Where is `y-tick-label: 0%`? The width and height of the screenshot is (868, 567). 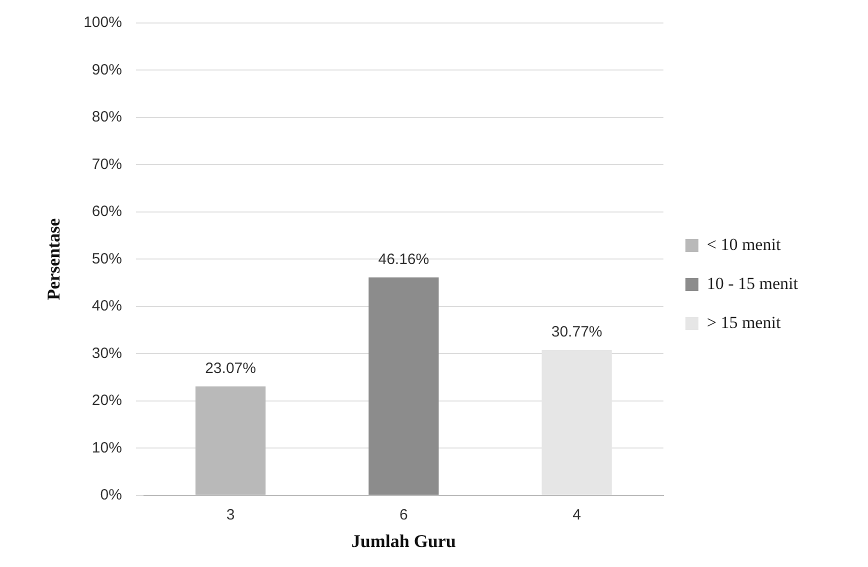 y-tick-label: 0% is located at coordinates (111, 495).